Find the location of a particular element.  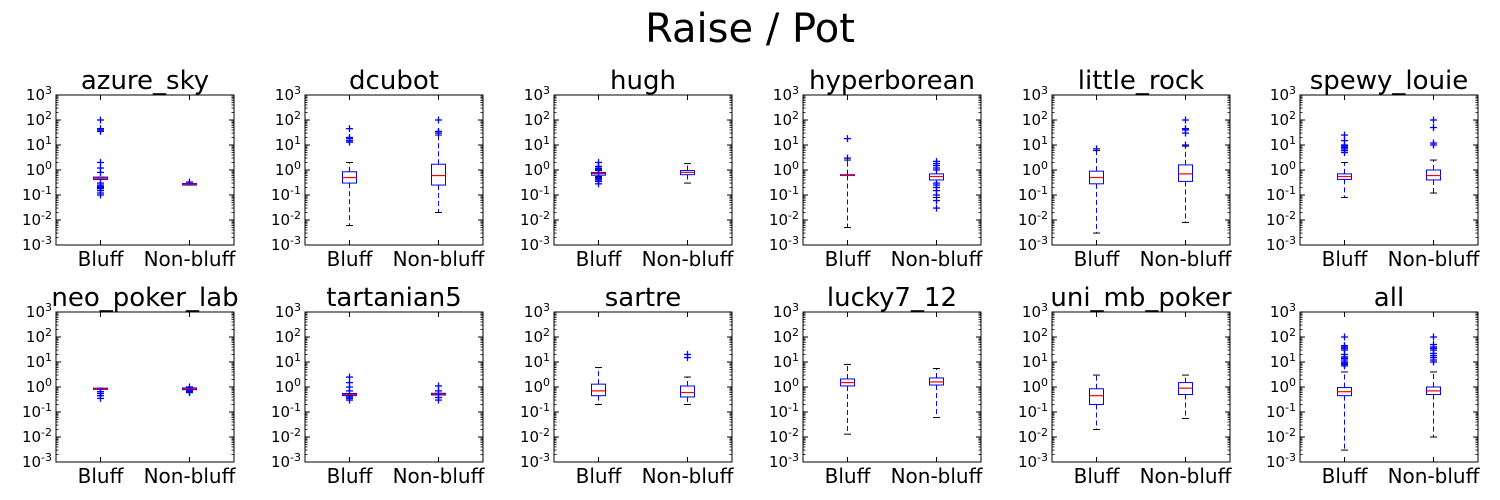

panel-title: neo_poker_lab is located at coordinates (144, 298).